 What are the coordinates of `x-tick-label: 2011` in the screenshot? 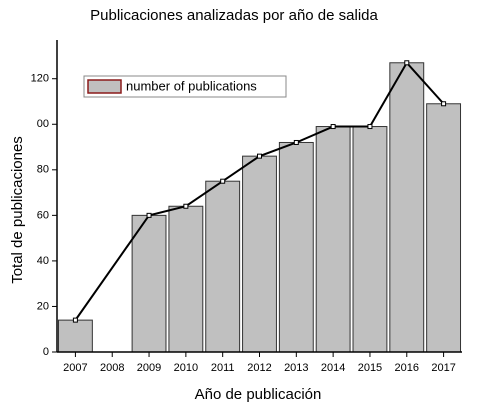 It's located at (223, 368).